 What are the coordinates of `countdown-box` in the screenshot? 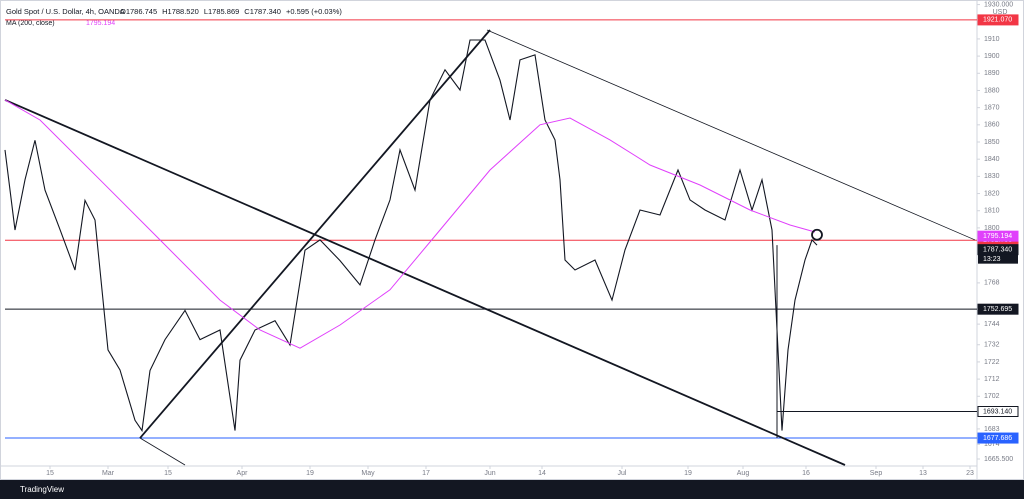 It's located at (998, 259).